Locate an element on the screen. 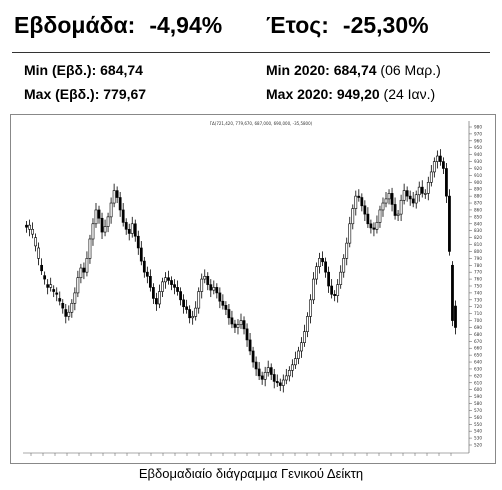 This screenshot has height=490, width=502. max-2020-value: 949,20 is located at coordinates (358, 94).